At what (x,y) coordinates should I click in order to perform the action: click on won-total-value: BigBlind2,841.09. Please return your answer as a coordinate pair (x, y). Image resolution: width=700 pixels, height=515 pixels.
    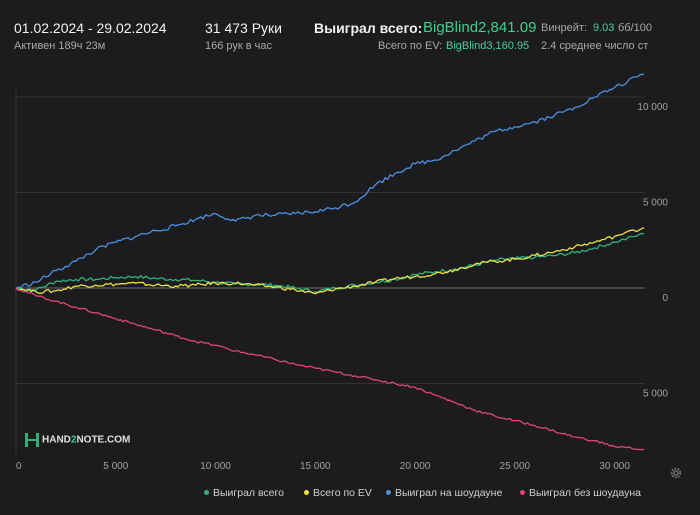
    Looking at the image, I should click on (480, 27).